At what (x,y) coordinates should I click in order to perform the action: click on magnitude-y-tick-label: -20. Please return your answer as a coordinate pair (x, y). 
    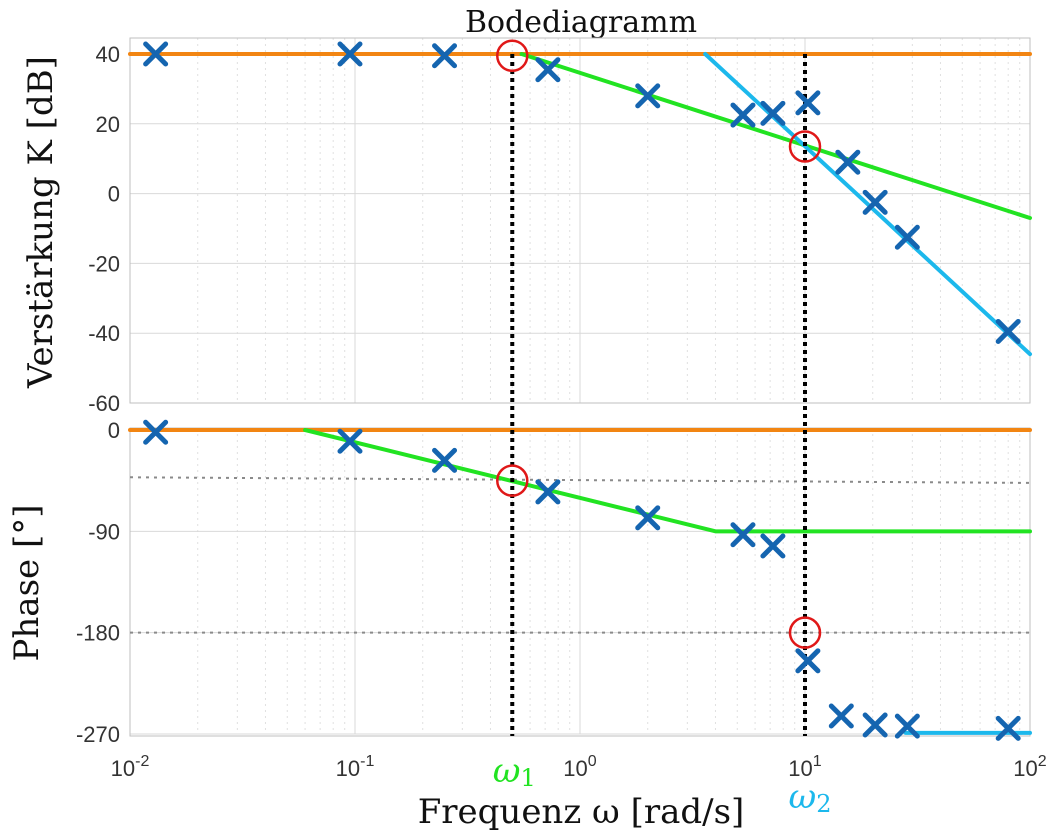
    Looking at the image, I should click on (104, 263).